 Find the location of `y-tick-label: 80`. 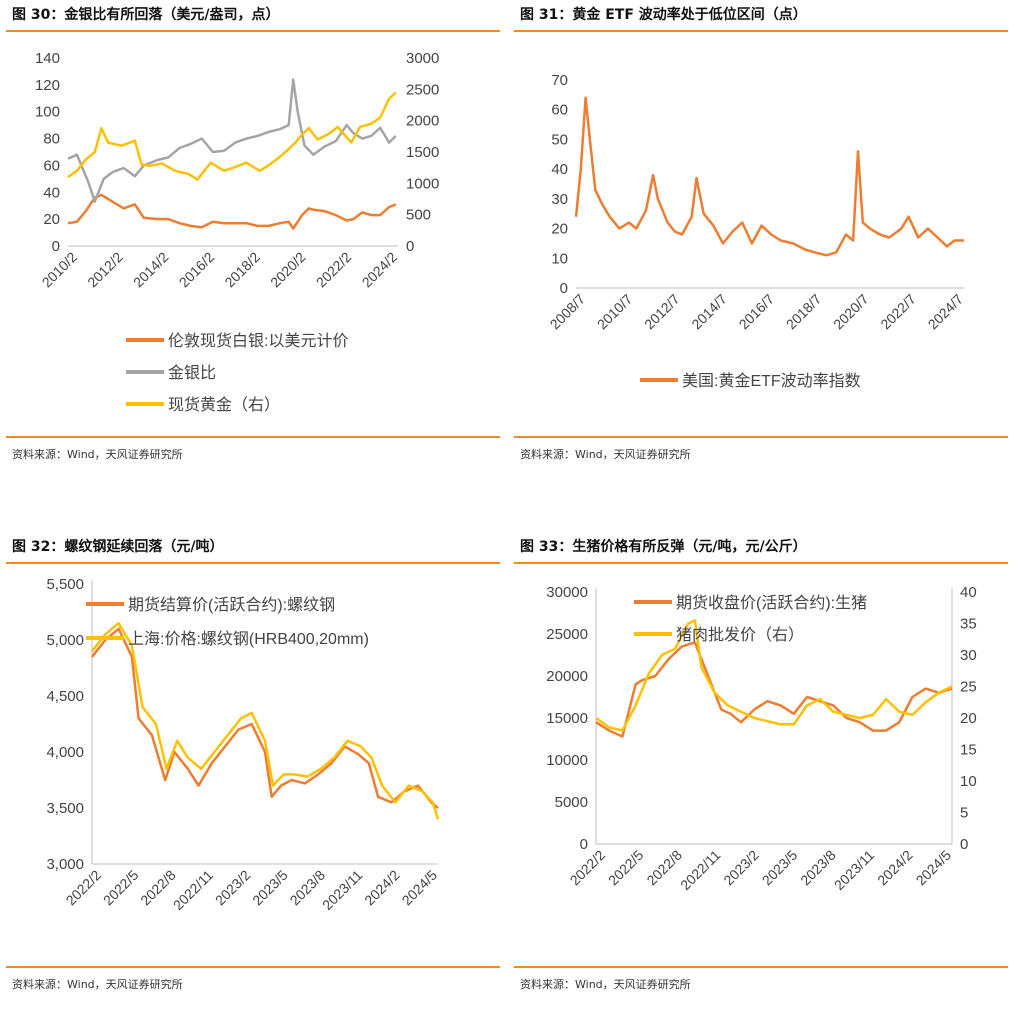

y-tick-label: 80 is located at coordinates (51, 139).